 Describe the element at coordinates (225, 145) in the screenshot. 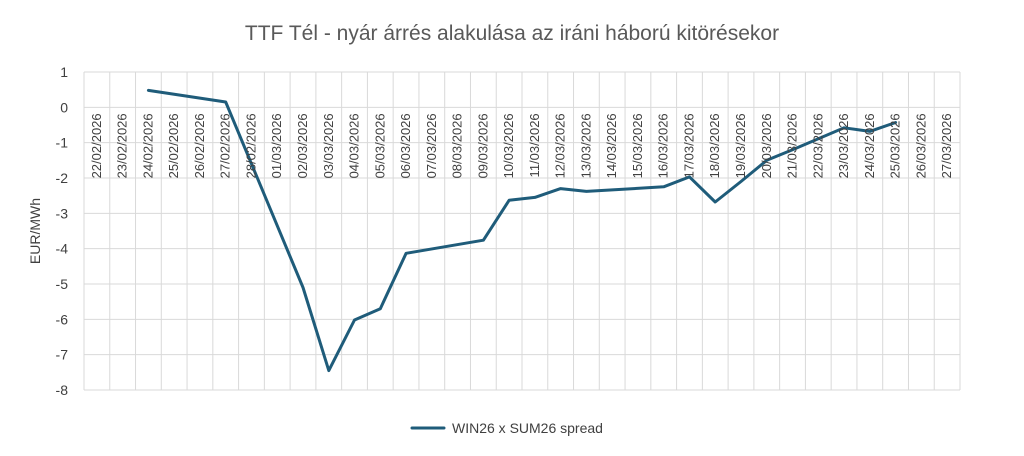

I see `x-tick-label: 27/02/2026` at that location.